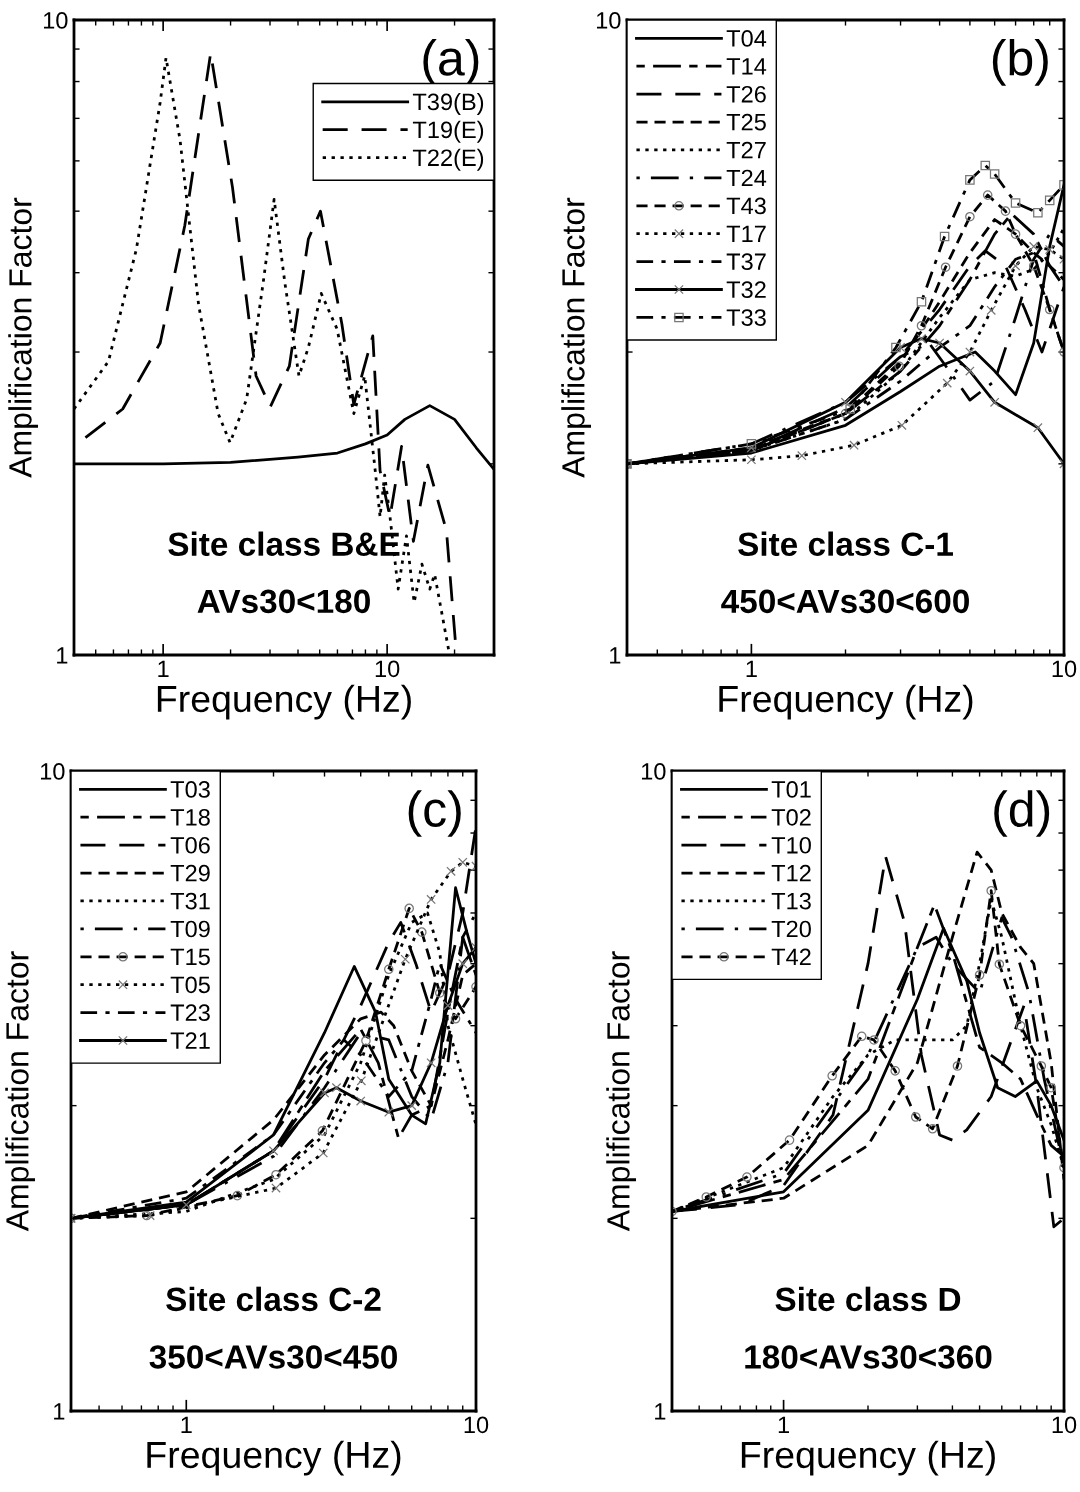 This screenshot has width=1080, height=1492. What do you see at coordinates (190, 985) in the screenshot?
I see `legend-label: T05` at bounding box center [190, 985].